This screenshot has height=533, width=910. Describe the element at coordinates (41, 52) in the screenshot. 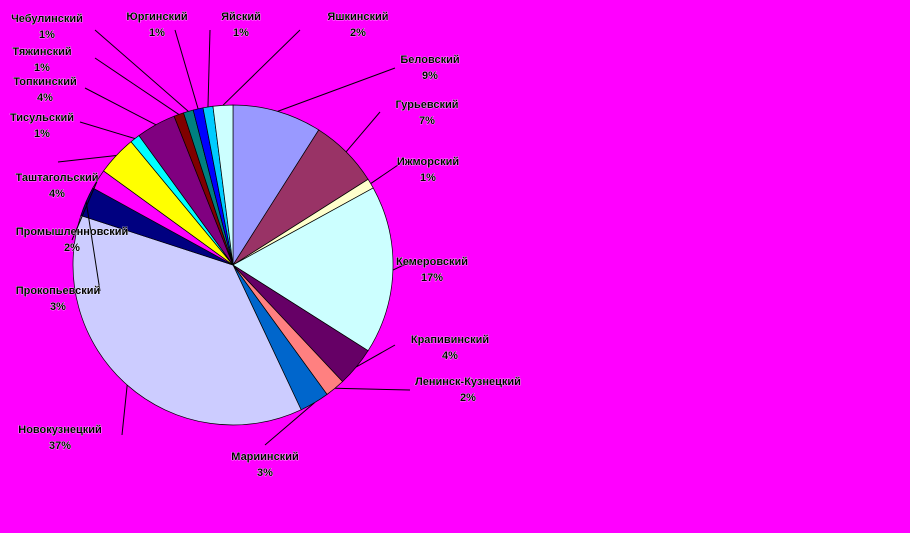

I see `slice-label: Тяжинский` at that location.